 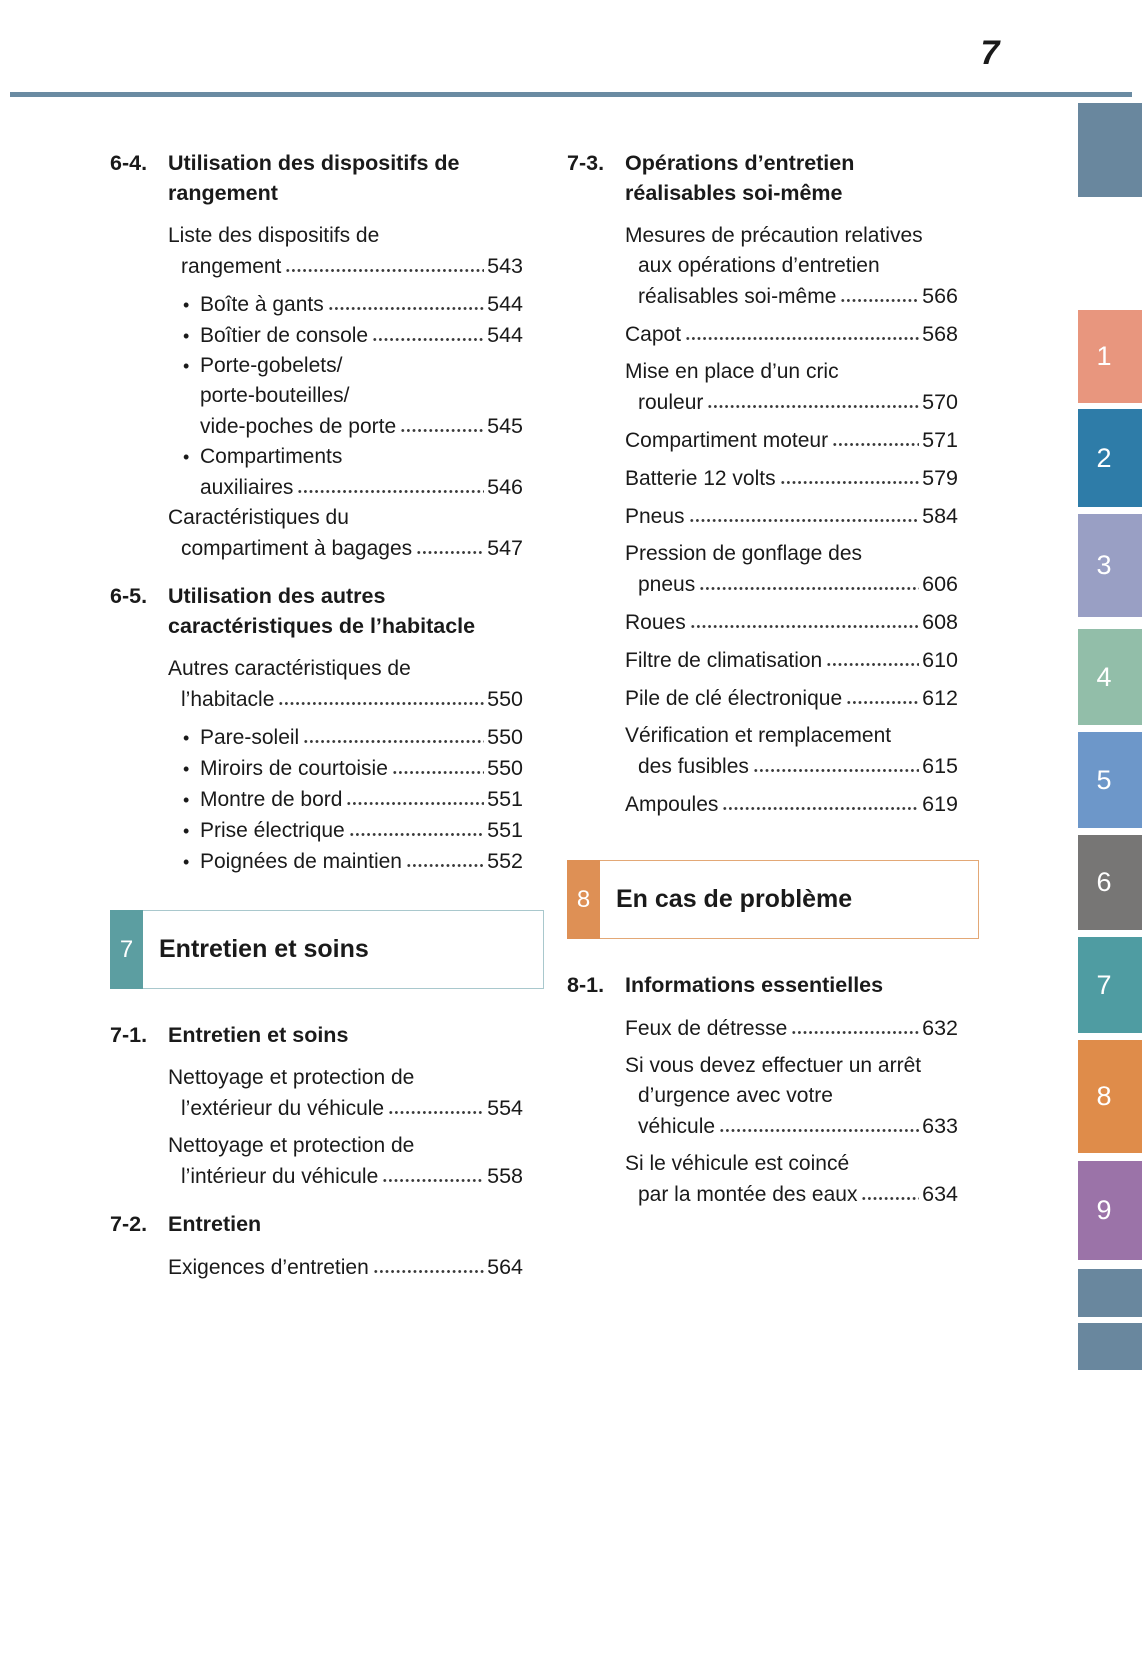 What do you see at coordinates (940, 698) in the screenshot?
I see `page-ref: 612` at bounding box center [940, 698].